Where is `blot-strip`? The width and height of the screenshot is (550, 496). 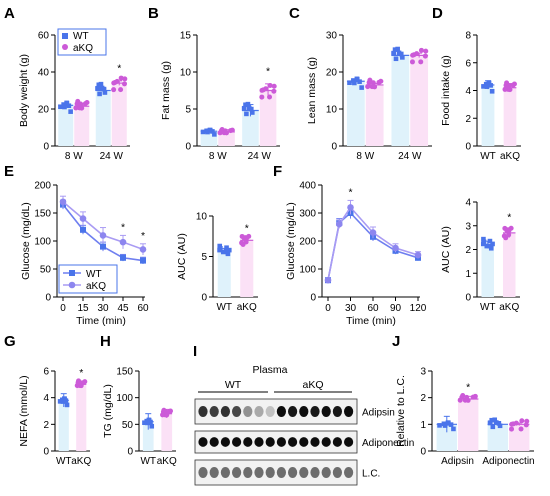 blot-strip is located at coordinates (276, 472).